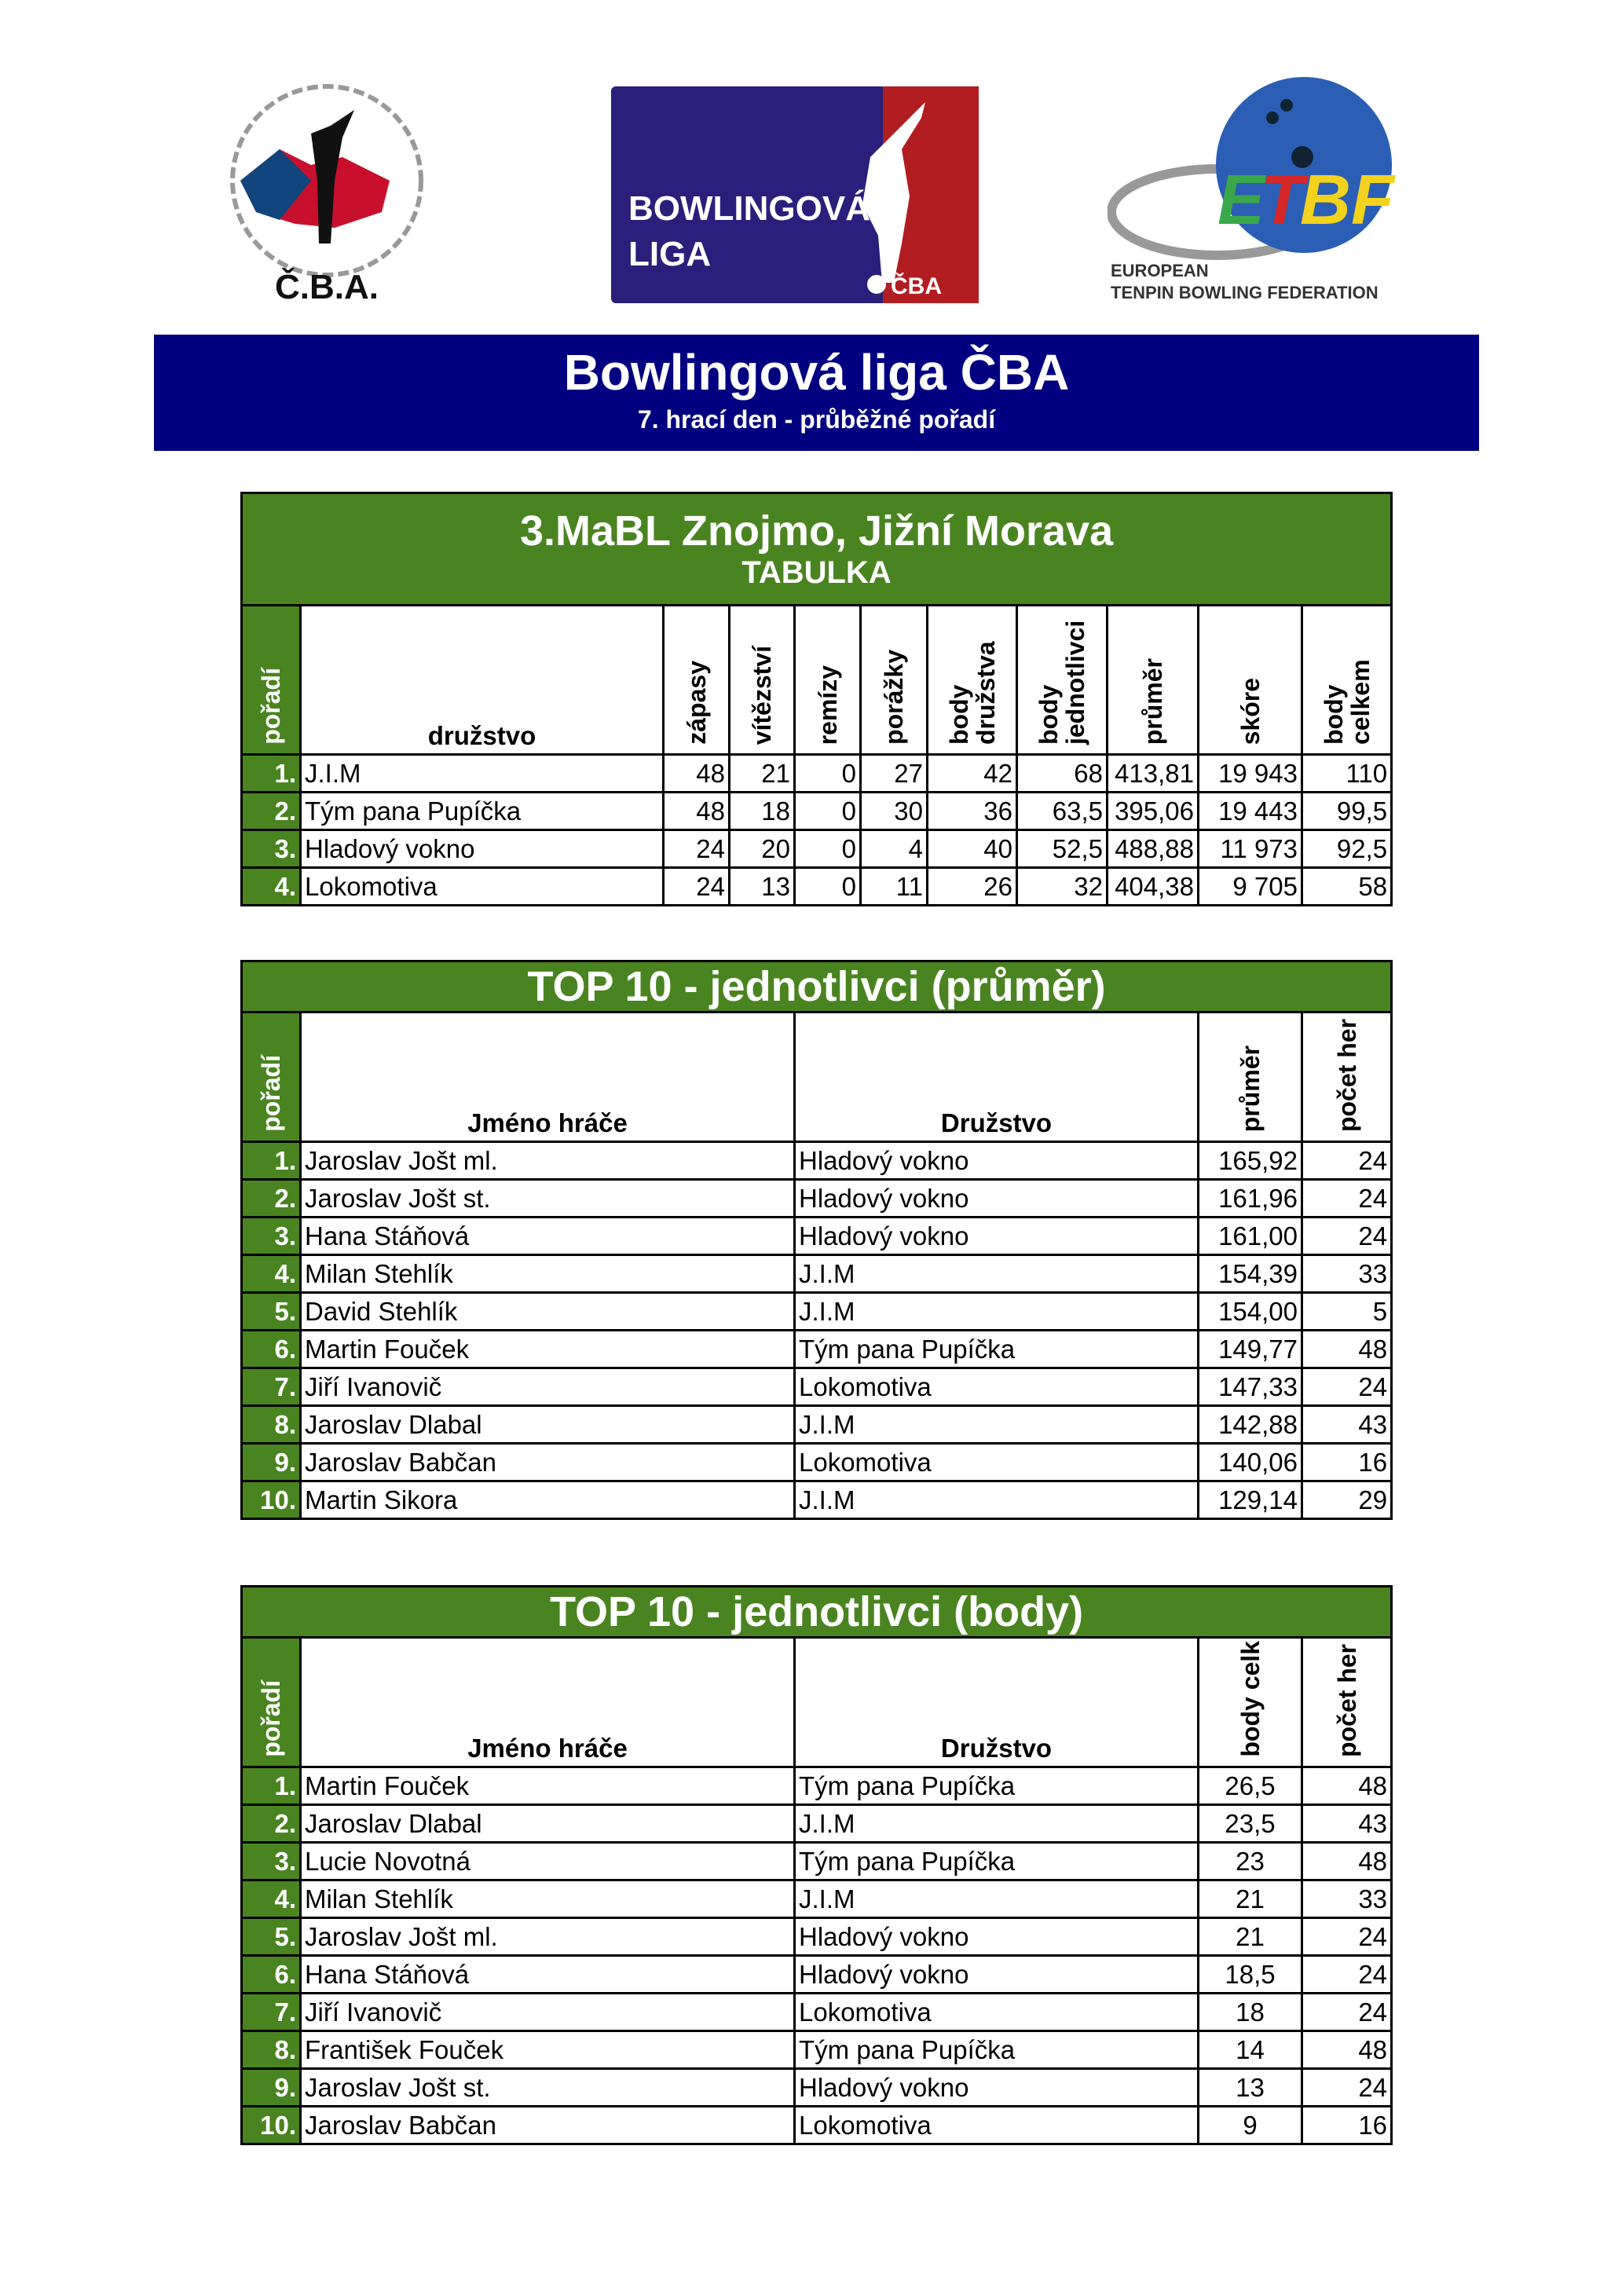 The width and height of the screenshot is (1622, 2296). Describe the element at coordinates (816, 1500) in the screenshot. I see `table-row: 10. Martin Sikora J.I.M 129,14 29` at that location.